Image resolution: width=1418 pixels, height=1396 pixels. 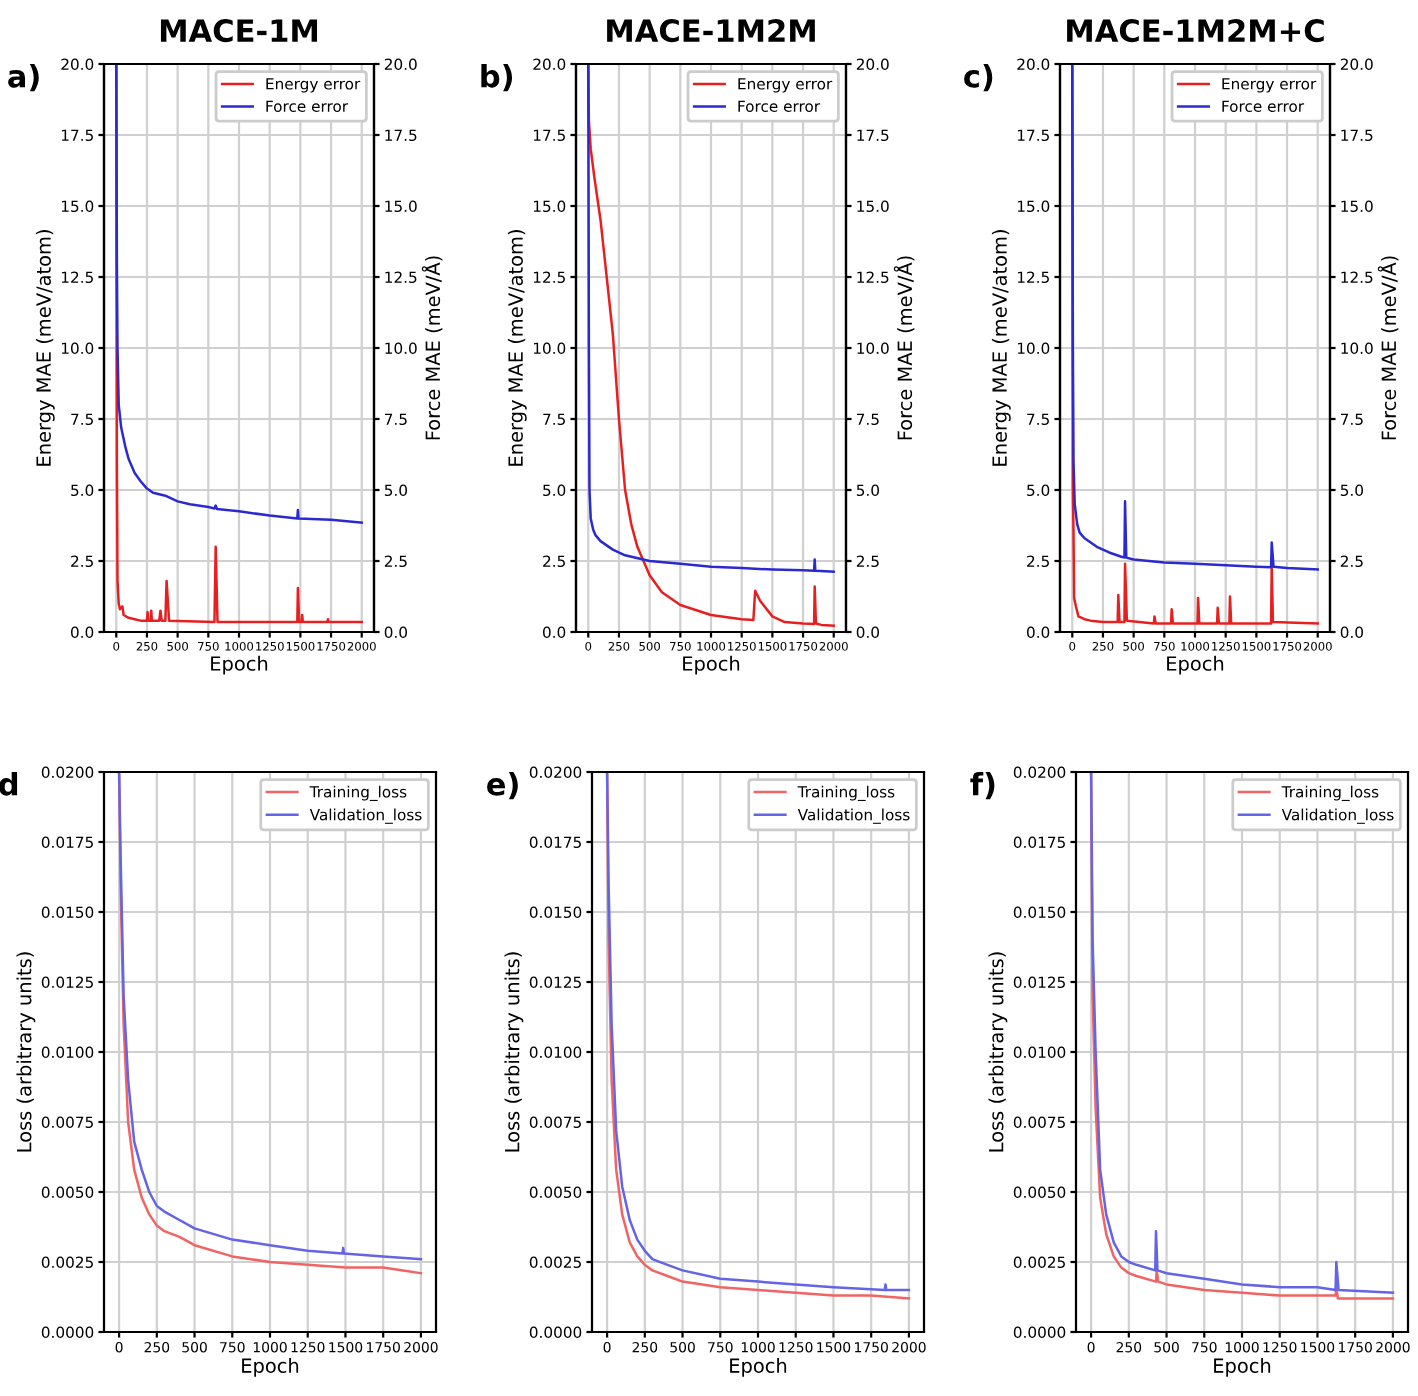 What do you see at coordinates (502, 786) in the screenshot?
I see `text: e)` at bounding box center [502, 786].